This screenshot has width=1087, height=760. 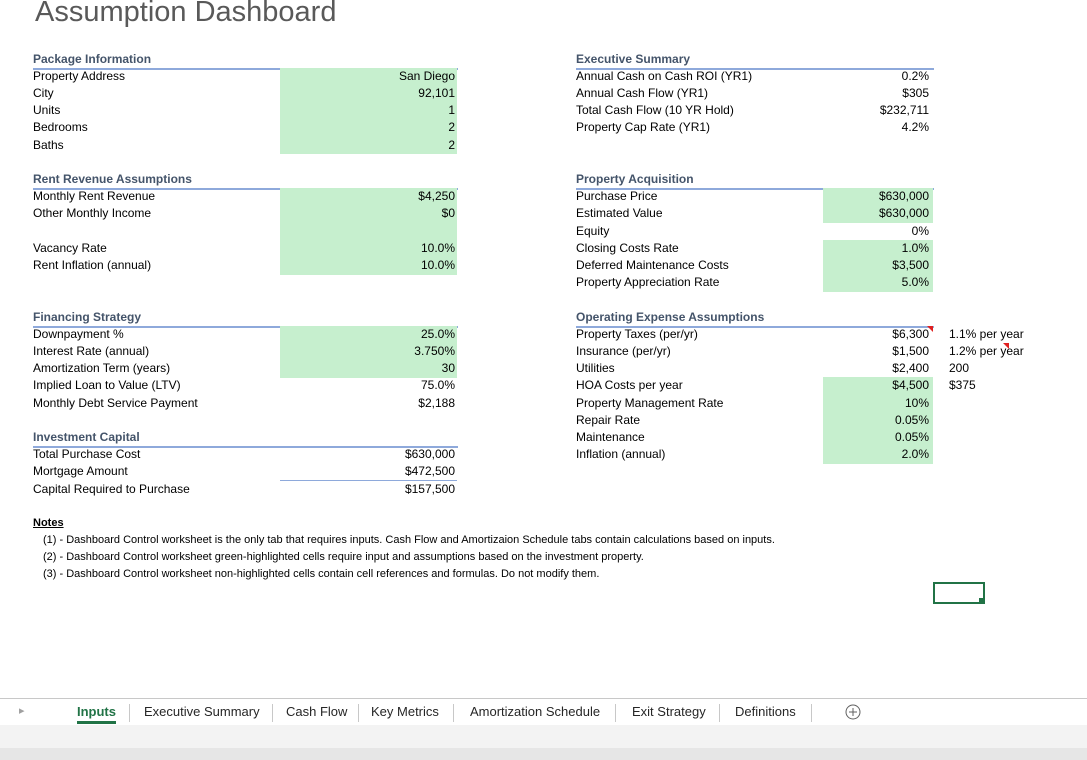 What do you see at coordinates (981, 600) in the screenshot?
I see `fill-handle` at bounding box center [981, 600].